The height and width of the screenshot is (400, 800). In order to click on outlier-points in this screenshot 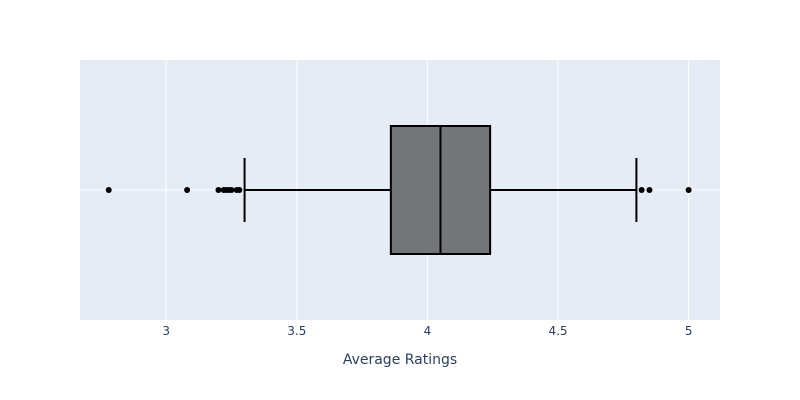, I will do `click(398, 190)`.